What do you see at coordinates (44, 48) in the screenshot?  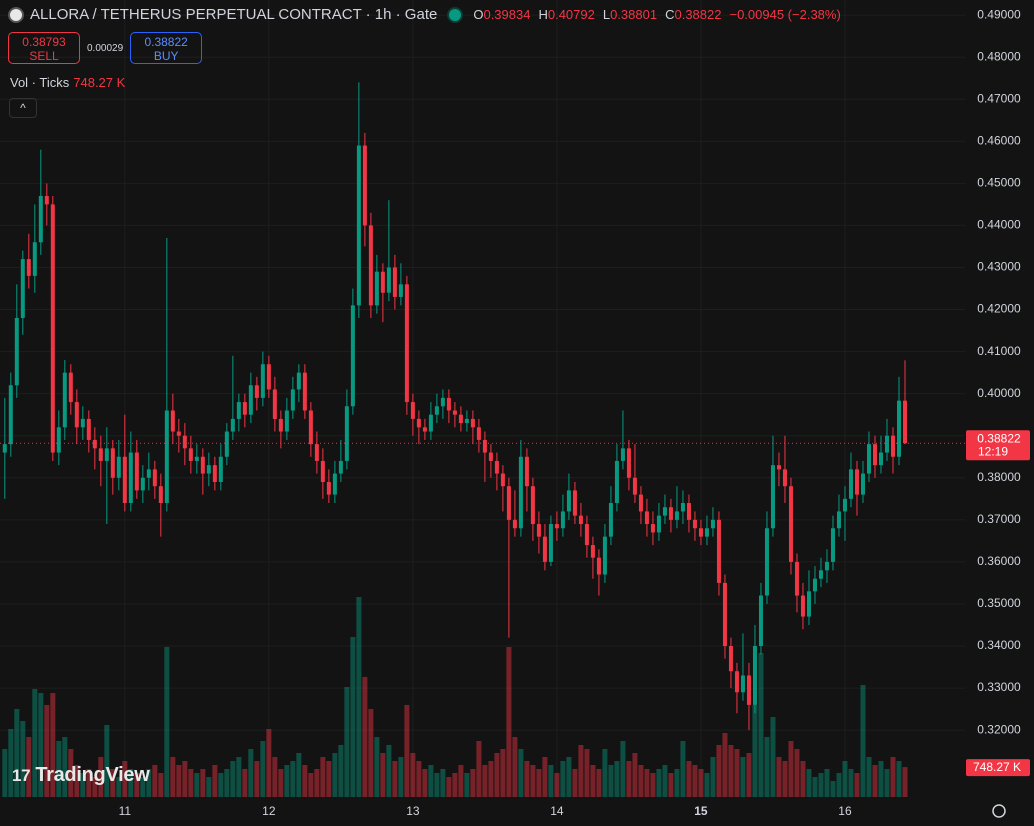 I see `sell-button: 0.38793 SELL` at bounding box center [44, 48].